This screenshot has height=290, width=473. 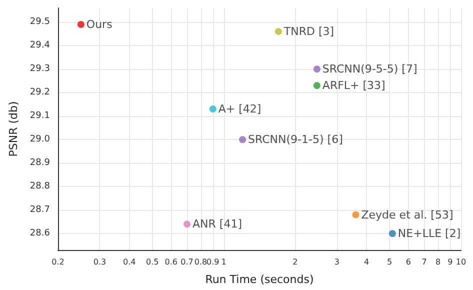 What do you see at coordinates (13, 129) in the screenshot?
I see `y-axis-title: PSNR (db)` at bounding box center [13, 129].